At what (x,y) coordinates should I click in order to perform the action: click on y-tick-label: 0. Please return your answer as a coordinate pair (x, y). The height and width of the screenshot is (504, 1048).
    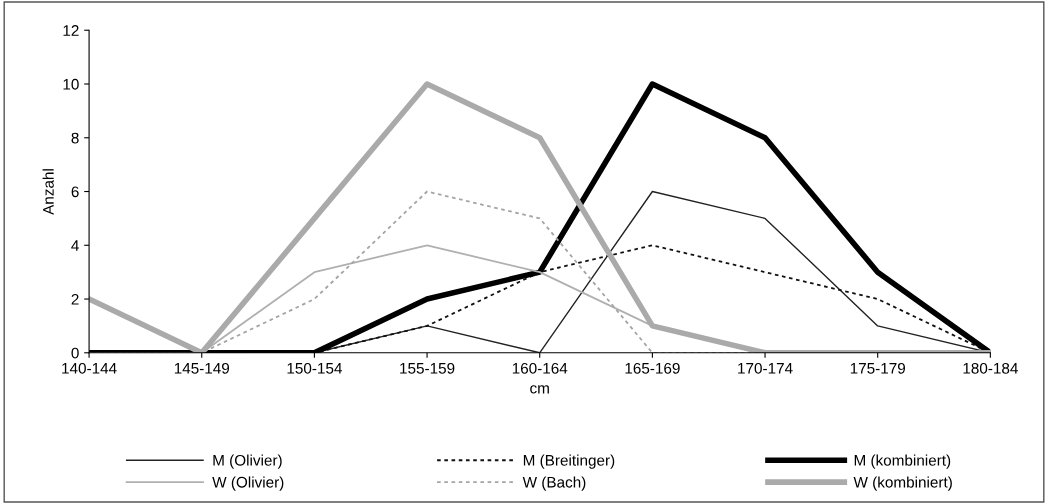
    Looking at the image, I should click on (75, 353).